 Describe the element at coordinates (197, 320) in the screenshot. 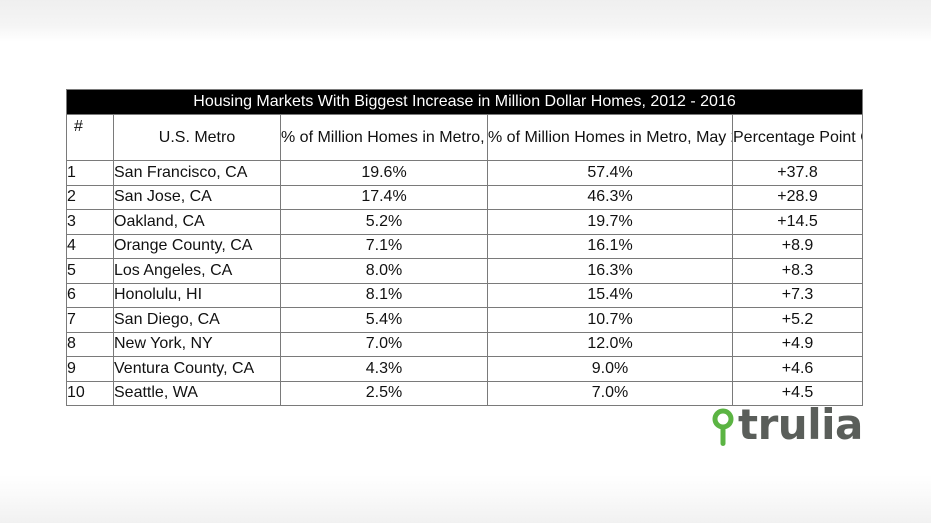

I see `metro-cell: San Diego, CA` at that location.